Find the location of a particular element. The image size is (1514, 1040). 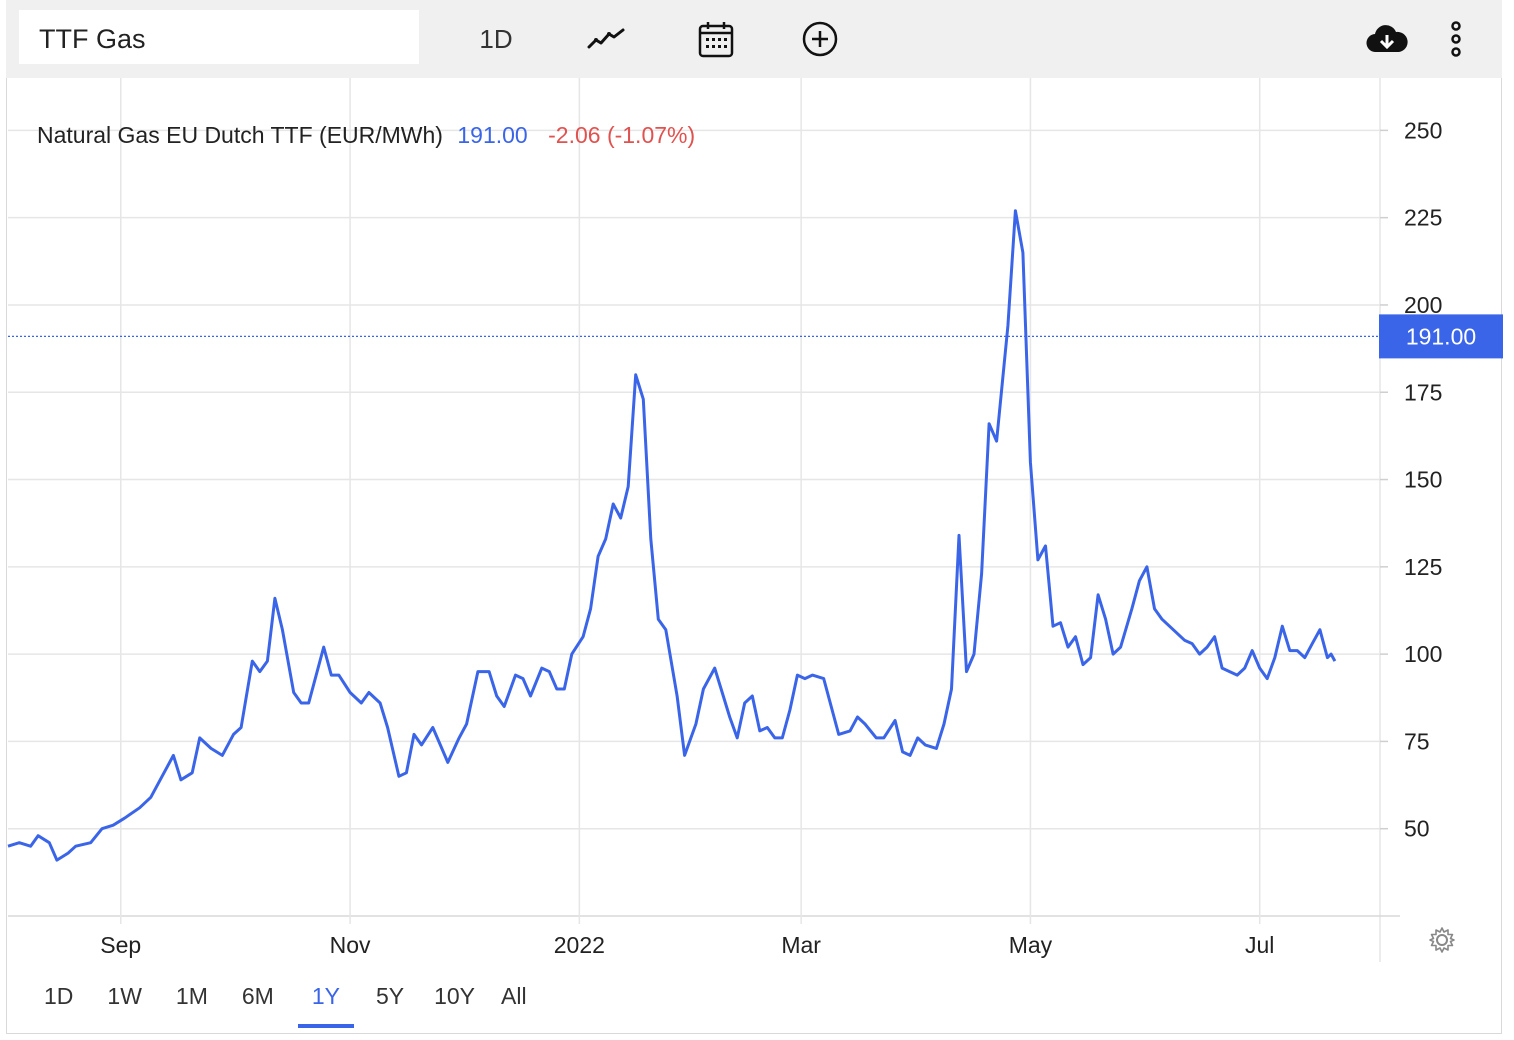

range-button-6m: 6M is located at coordinates (257, 996).